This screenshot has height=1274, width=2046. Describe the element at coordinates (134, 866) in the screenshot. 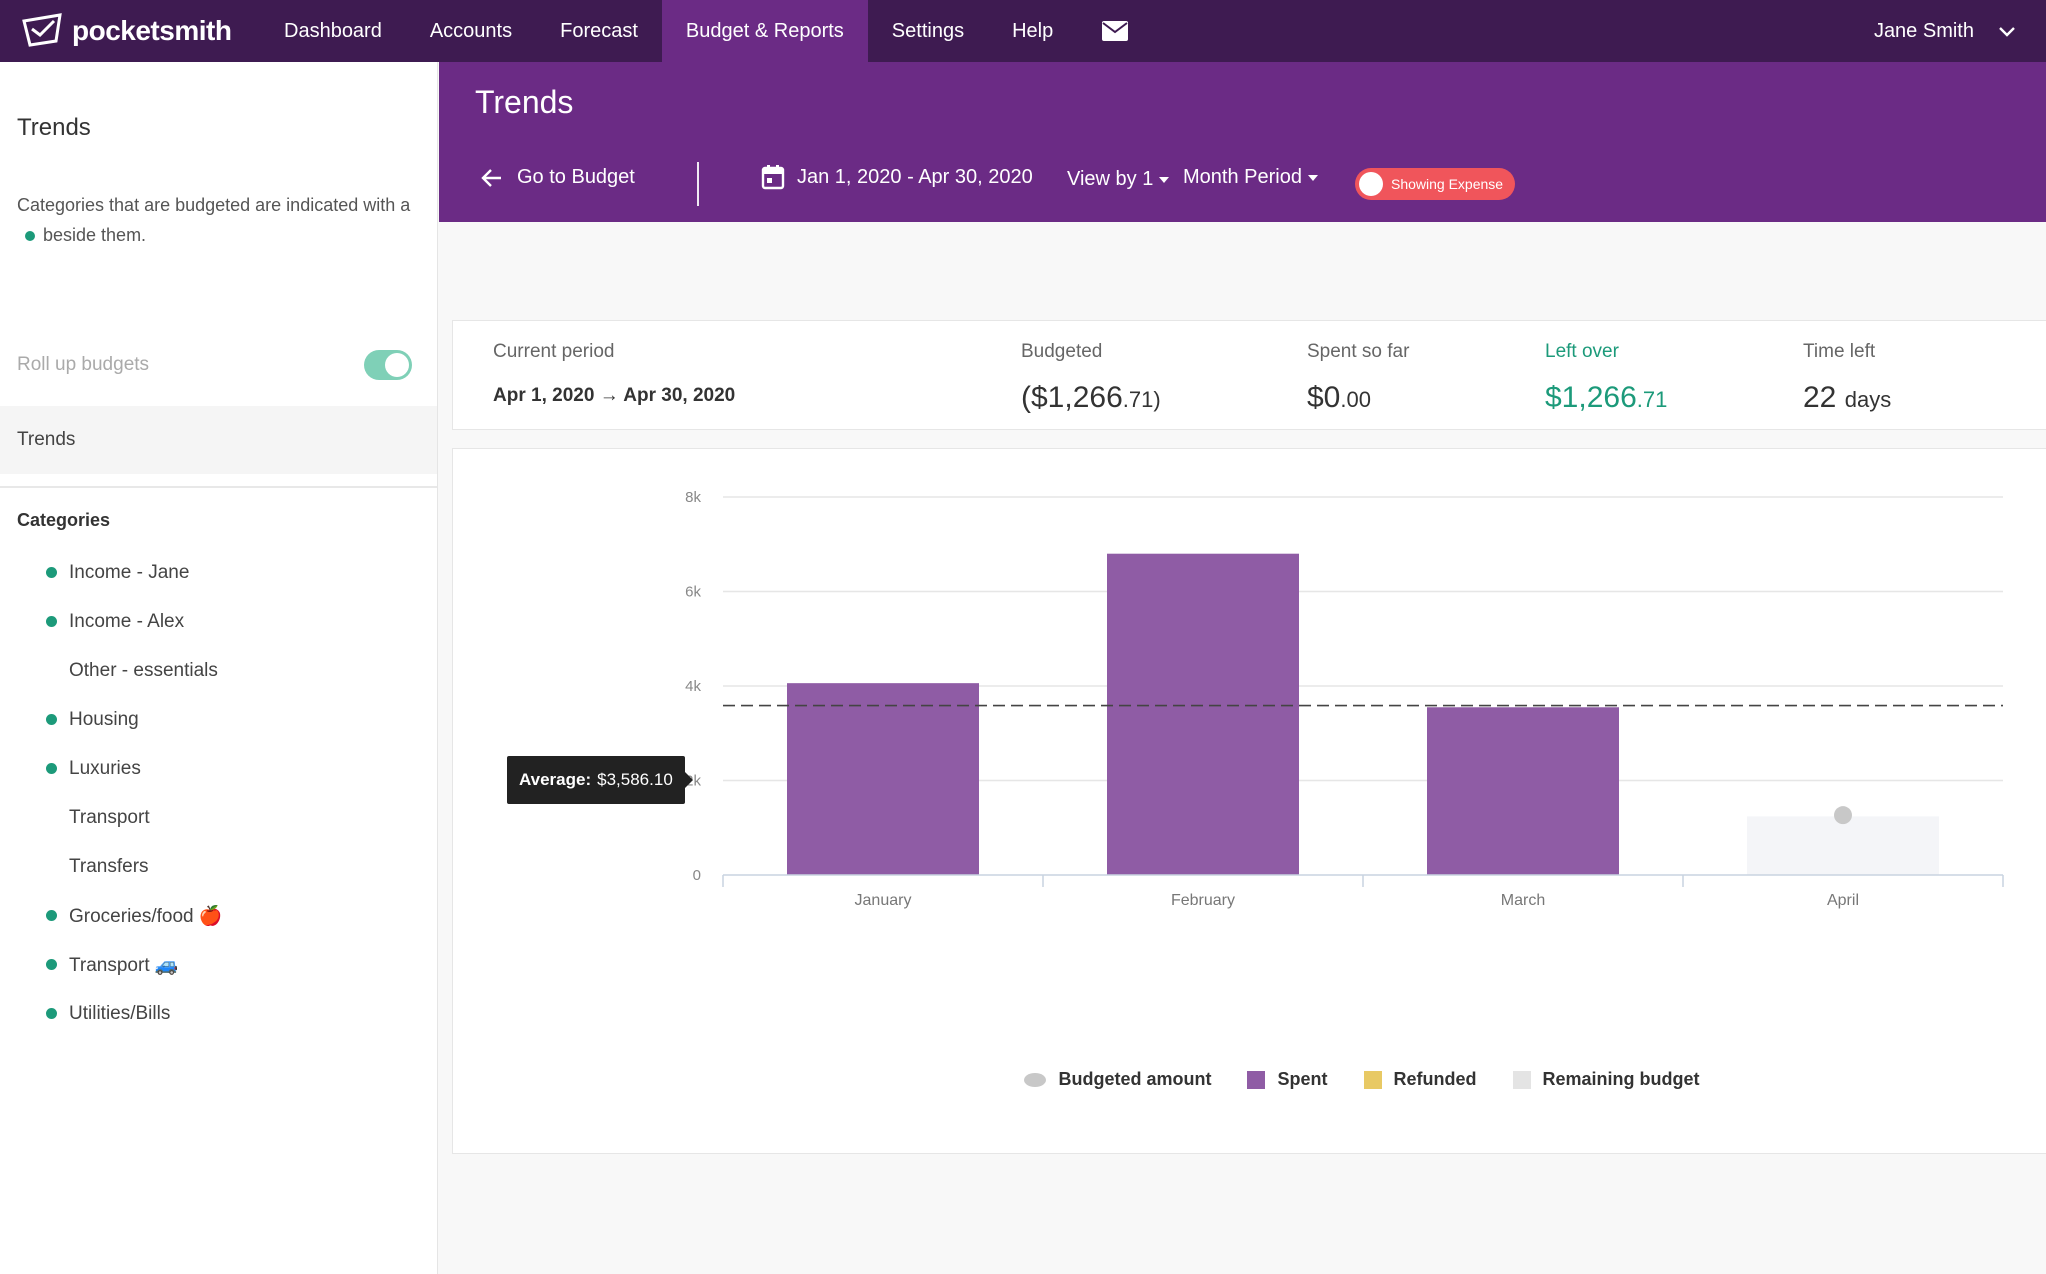

I see `category-item: Transfers` at that location.